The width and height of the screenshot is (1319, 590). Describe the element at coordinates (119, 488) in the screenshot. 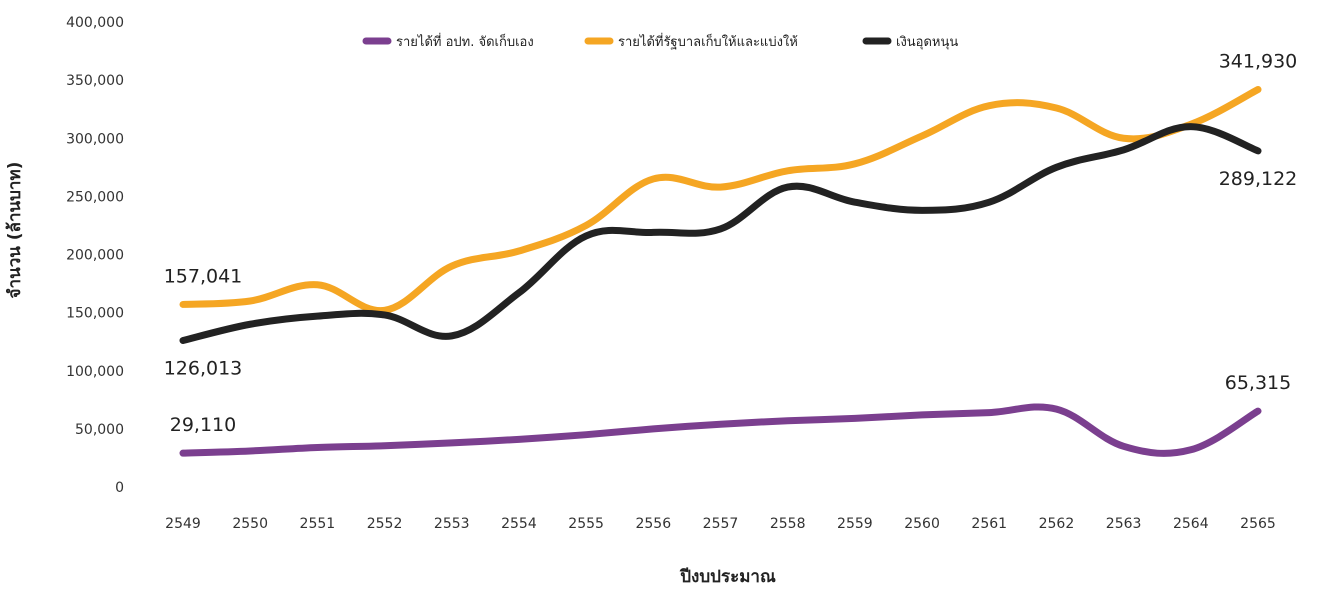

I see `y-tick-label: 0` at that location.